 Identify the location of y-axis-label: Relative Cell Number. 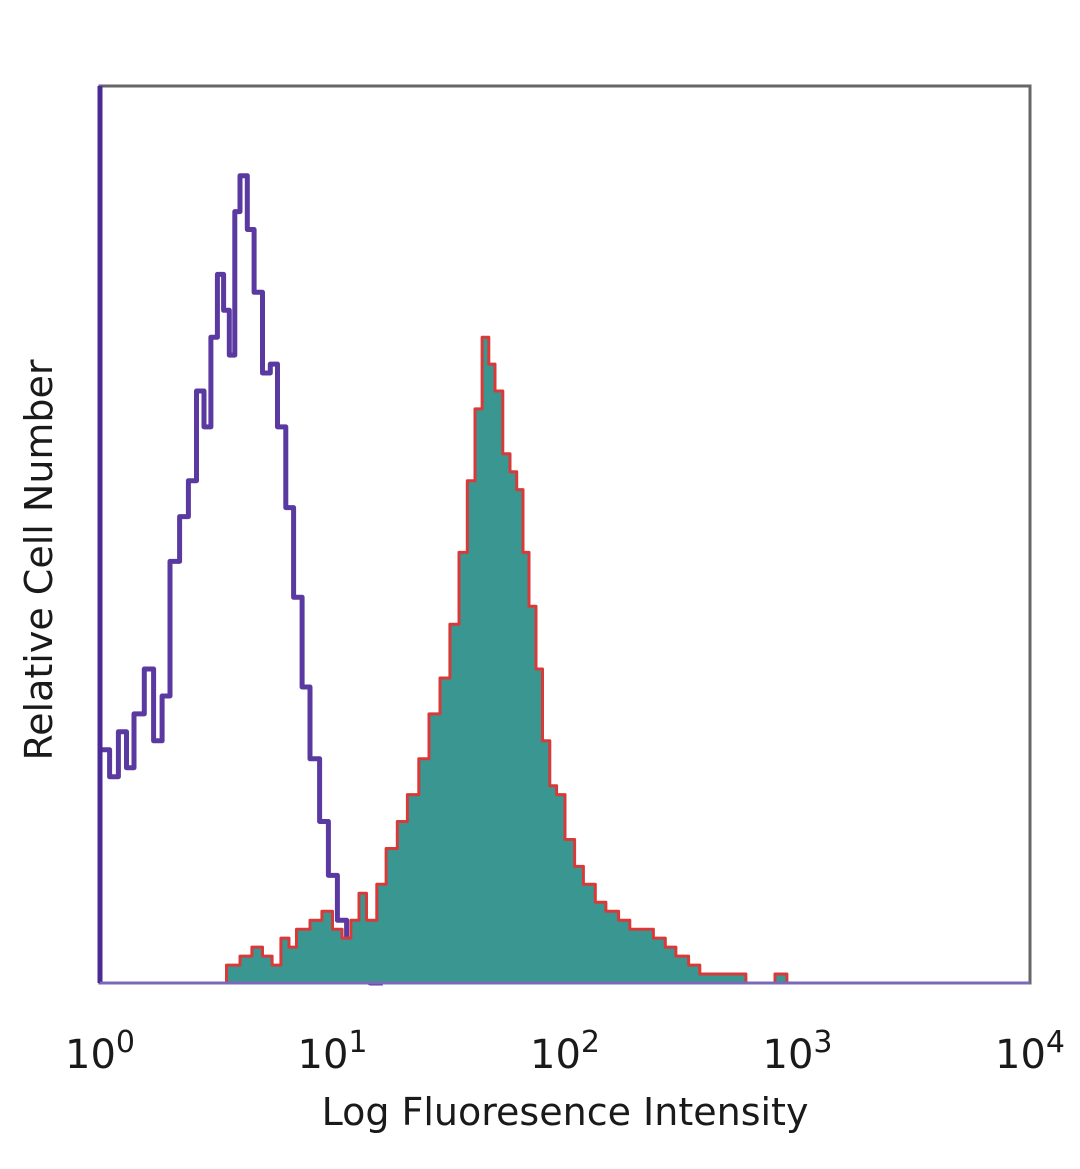
(39, 559).